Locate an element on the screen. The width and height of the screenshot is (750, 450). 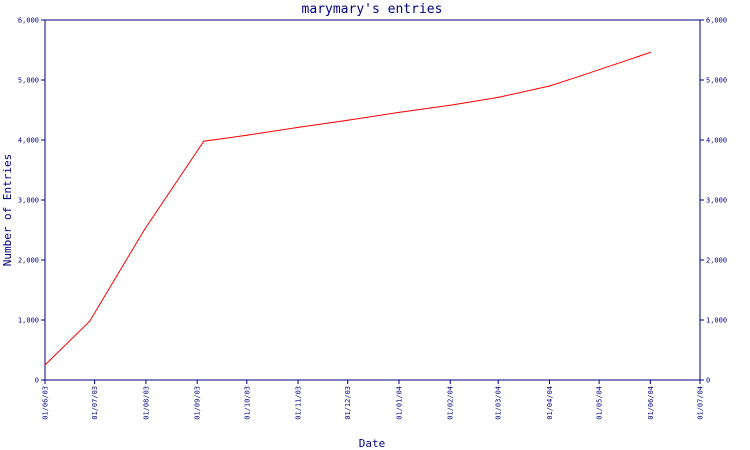
y-tick-label-right: 3,000 is located at coordinates (716, 201).